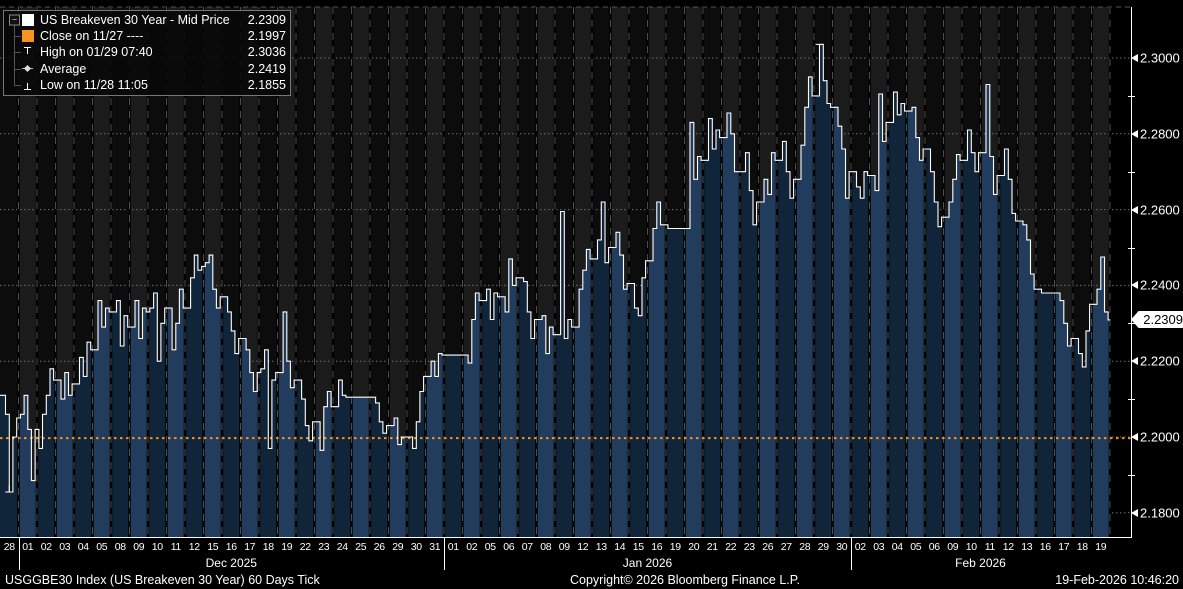 This screenshot has width=1183, height=589. I want to click on day-label: 19, so click(1101, 547).